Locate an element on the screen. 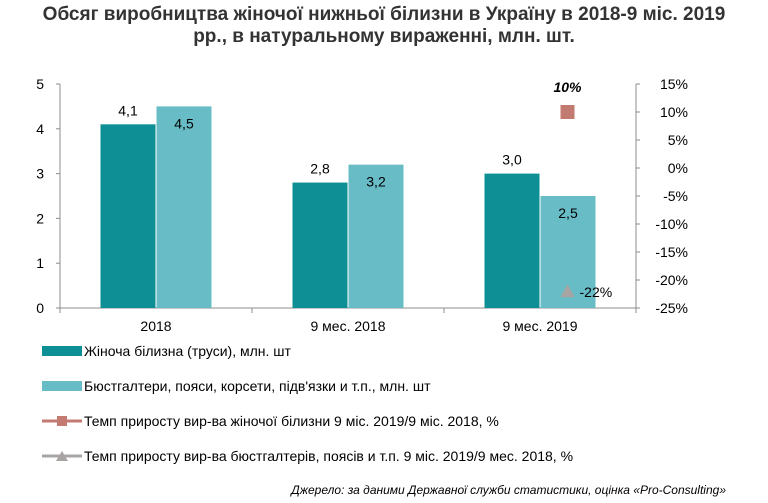  data-label-series2: 3,2 is located at coordinates (376, 182).